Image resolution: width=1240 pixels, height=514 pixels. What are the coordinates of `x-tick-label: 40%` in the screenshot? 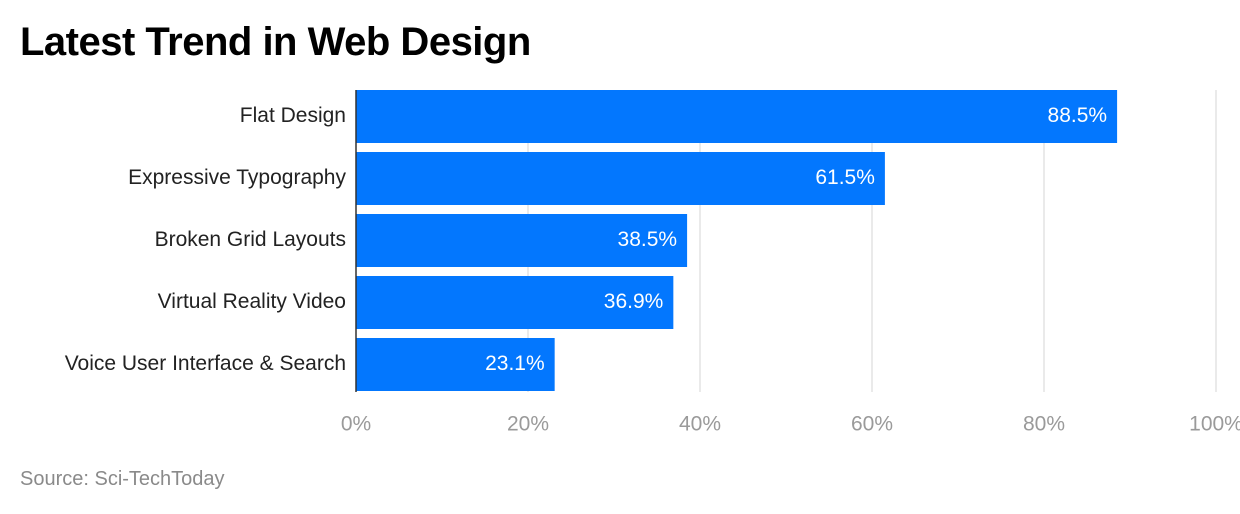 It's located at (700, 424).